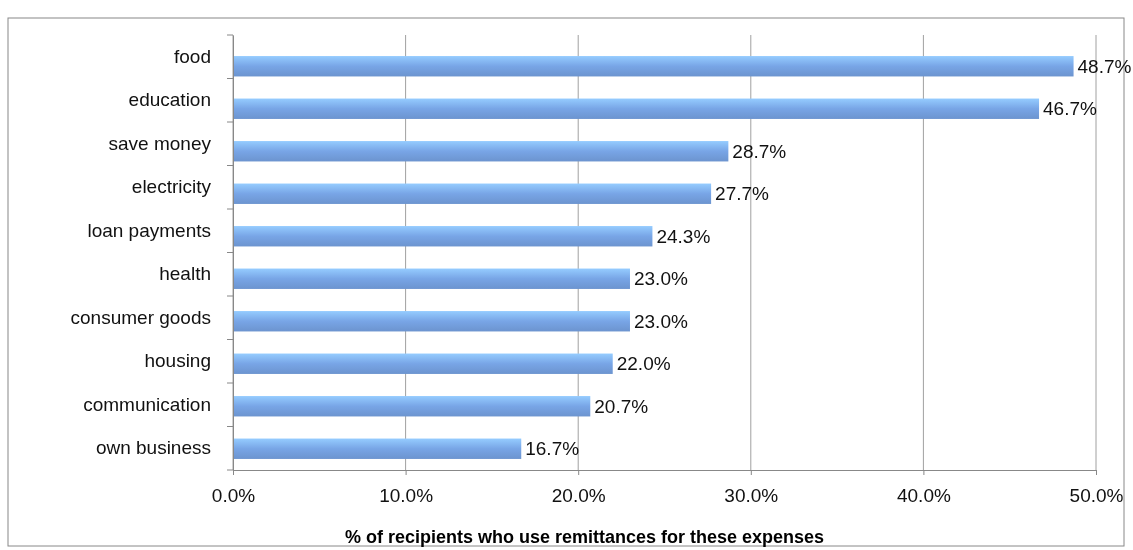 This screenshot has height=550, width=1133. Describe the element at coordinates (621, 406) in the screenshot. I see `data-label: 20.7%` at that location.